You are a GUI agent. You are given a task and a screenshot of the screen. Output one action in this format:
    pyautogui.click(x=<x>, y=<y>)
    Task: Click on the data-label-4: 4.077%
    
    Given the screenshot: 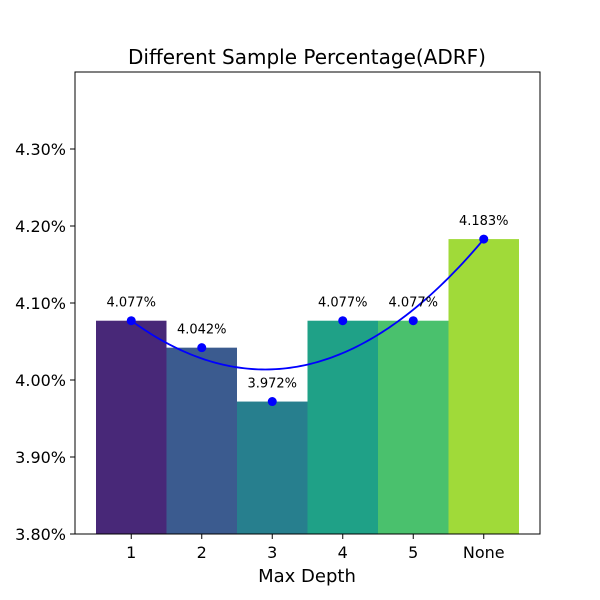 What is the action you would take?
    pyautogui.click(x=343, y=303)
    